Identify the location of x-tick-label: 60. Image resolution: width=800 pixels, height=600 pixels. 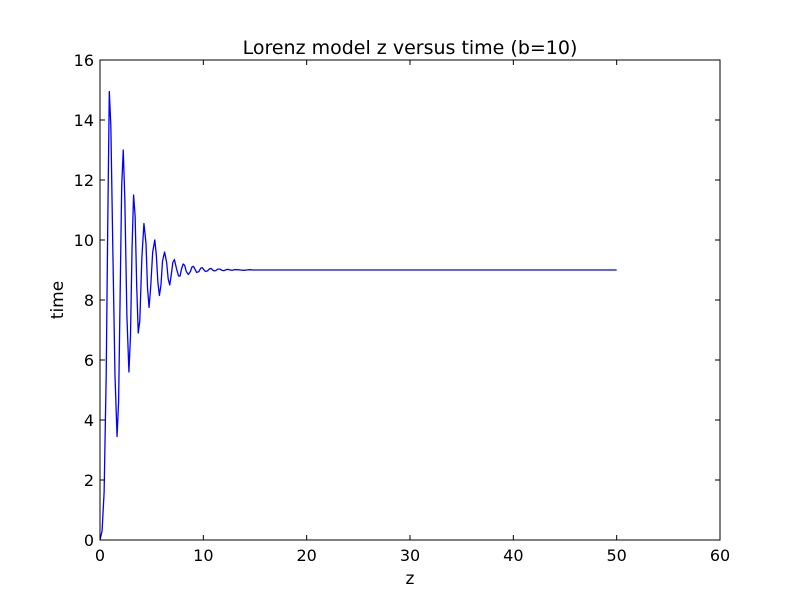
(720, 555).